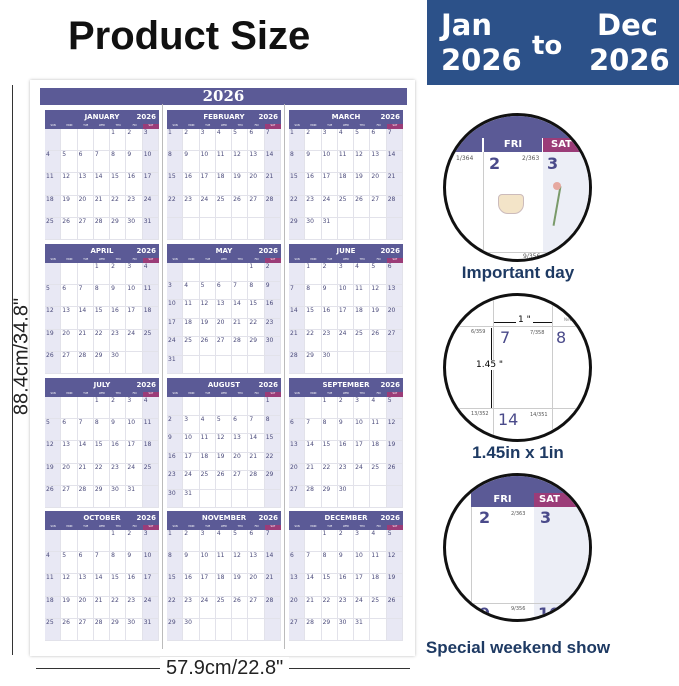 The image size is (679, 686). Describe the element at coordinates (508, 419) in the screenshot. I see `day-number: 14` at that location.